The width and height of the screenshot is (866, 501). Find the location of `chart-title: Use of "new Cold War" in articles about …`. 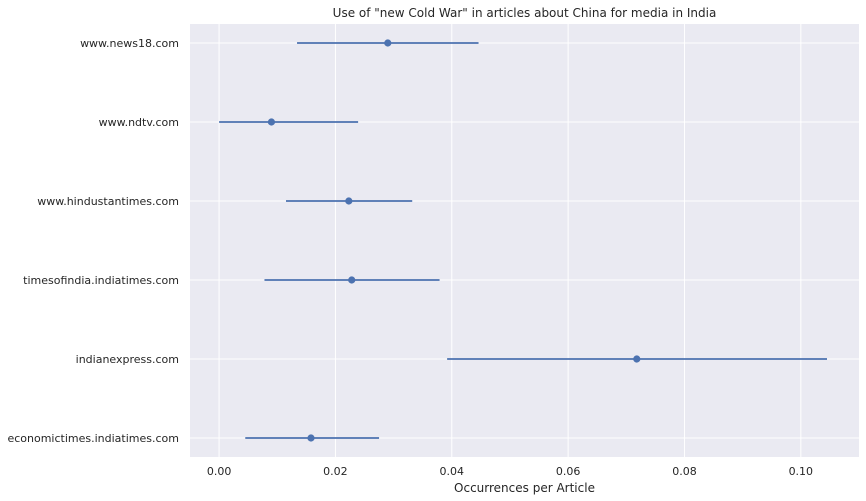

chart-title: Use of "new Cold War" in articles about … is located at coordinates (525, 13).